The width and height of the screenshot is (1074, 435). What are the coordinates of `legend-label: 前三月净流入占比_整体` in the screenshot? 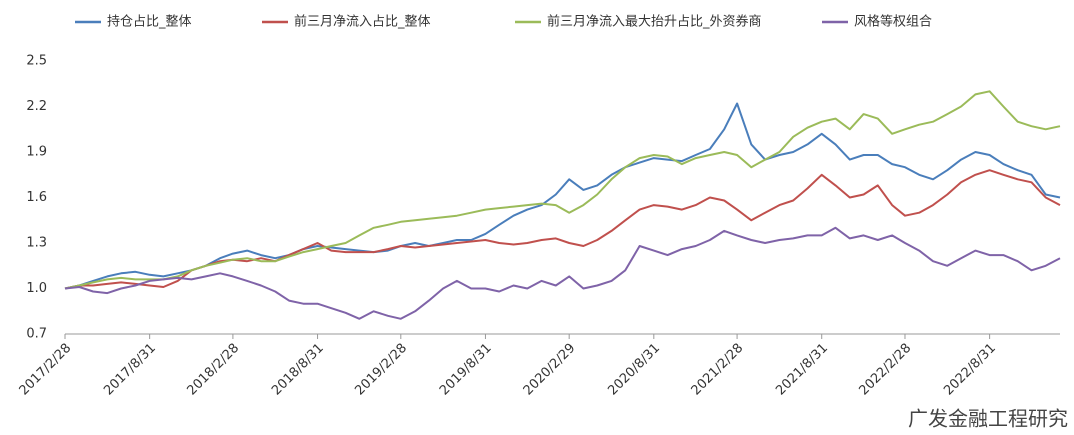 It's located at (362, 22).